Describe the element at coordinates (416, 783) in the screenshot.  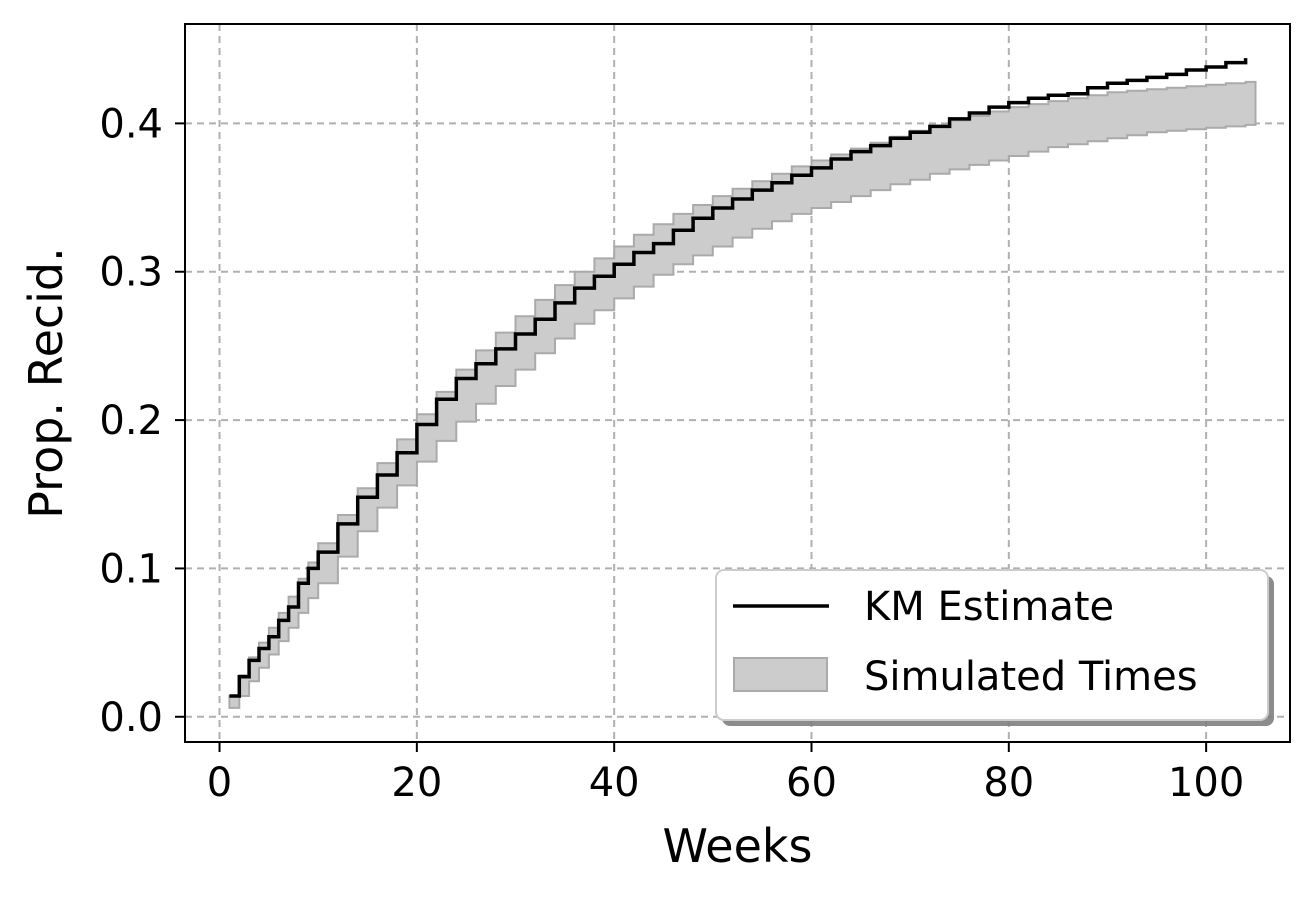
I see `x-tick-label: 20` at that location.